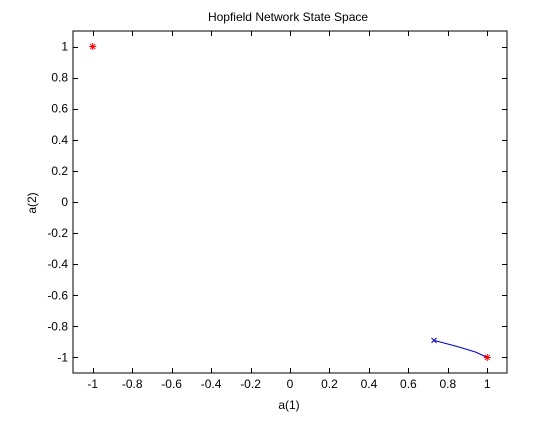 Image resolution: width=560 pixels, height=425 pixels. What do you see at coordinates (92, 384) in the screenshot?
I see `x-tick-label: -1` at bounding box center [92, 384].